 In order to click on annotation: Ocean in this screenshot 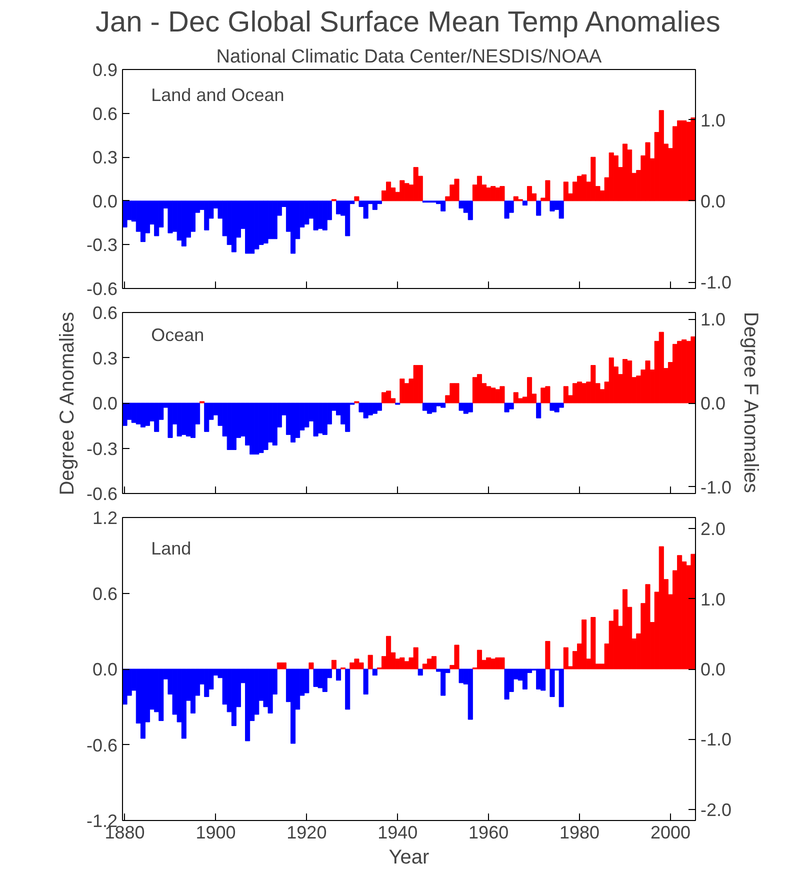, I will do `click(177, 335)`.